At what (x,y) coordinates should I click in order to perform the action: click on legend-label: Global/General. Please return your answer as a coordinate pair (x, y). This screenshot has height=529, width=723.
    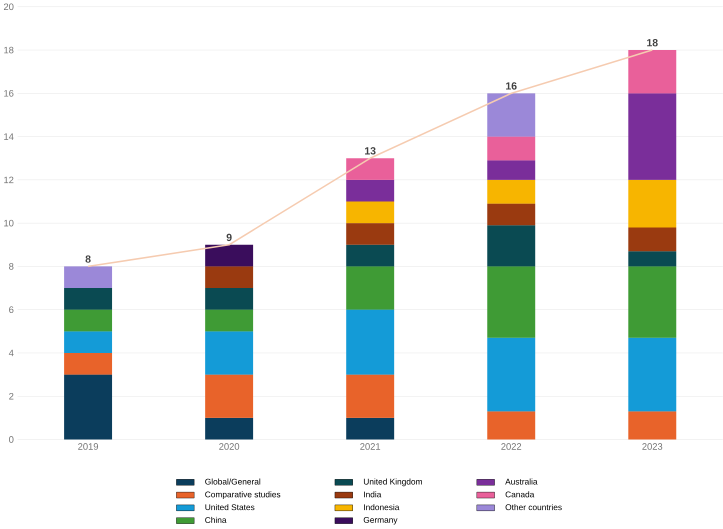
    Looking at the image, I should click on (232, 481).